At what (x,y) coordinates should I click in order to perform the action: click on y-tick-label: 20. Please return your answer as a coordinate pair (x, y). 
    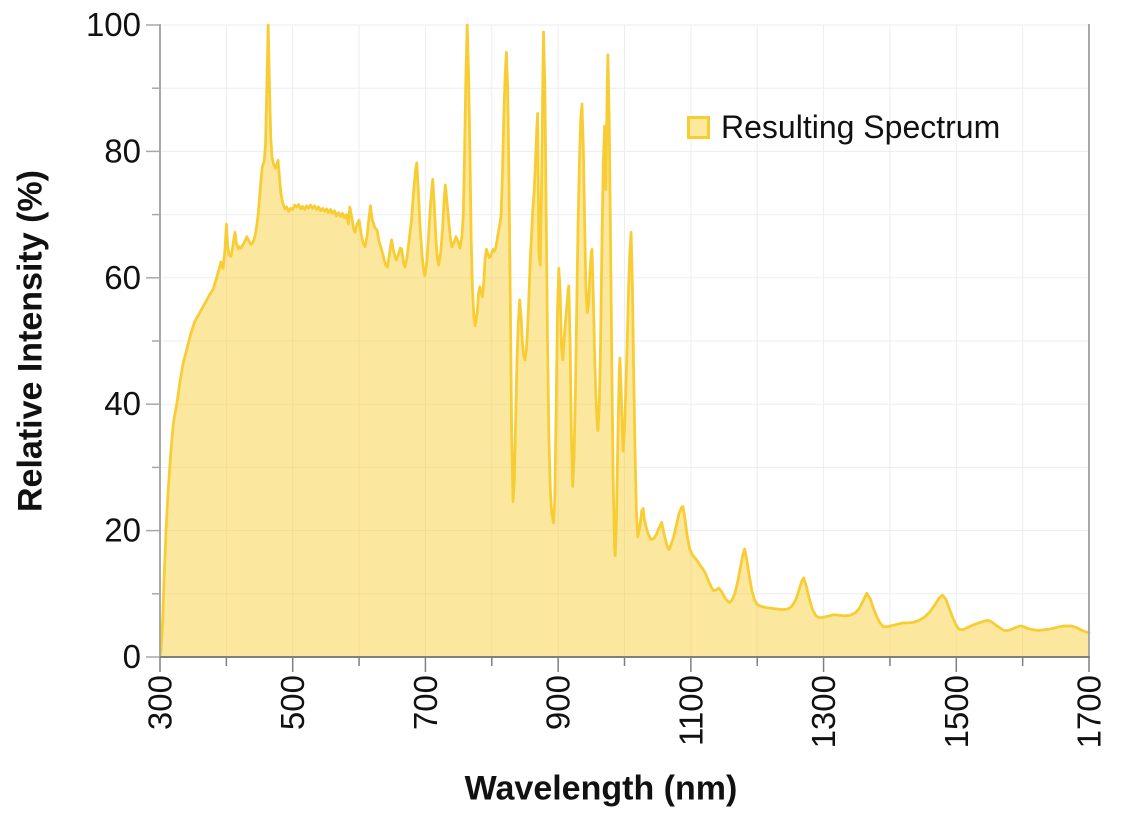
    Looking at the image, I should click on (122, 530).